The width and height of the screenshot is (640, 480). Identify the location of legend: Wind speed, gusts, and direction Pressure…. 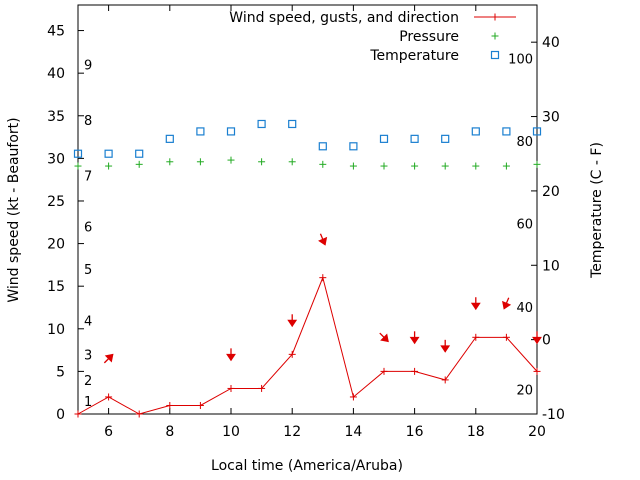
(372, 37).